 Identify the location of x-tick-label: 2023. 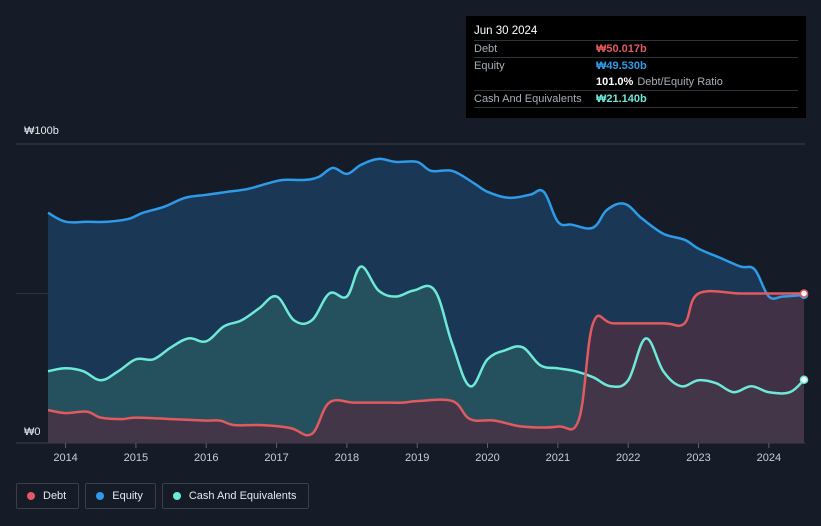
(698, 458).